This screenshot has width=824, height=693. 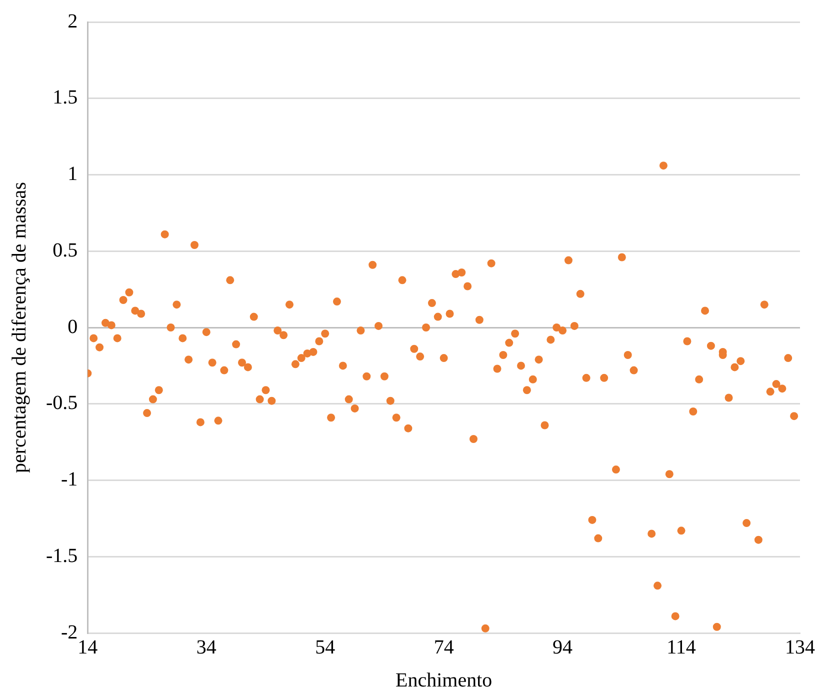 What do you see at coordinates (325, 647) in the screenshot?
I see `x-tick-label: 54` at bounding box center [325, 647].